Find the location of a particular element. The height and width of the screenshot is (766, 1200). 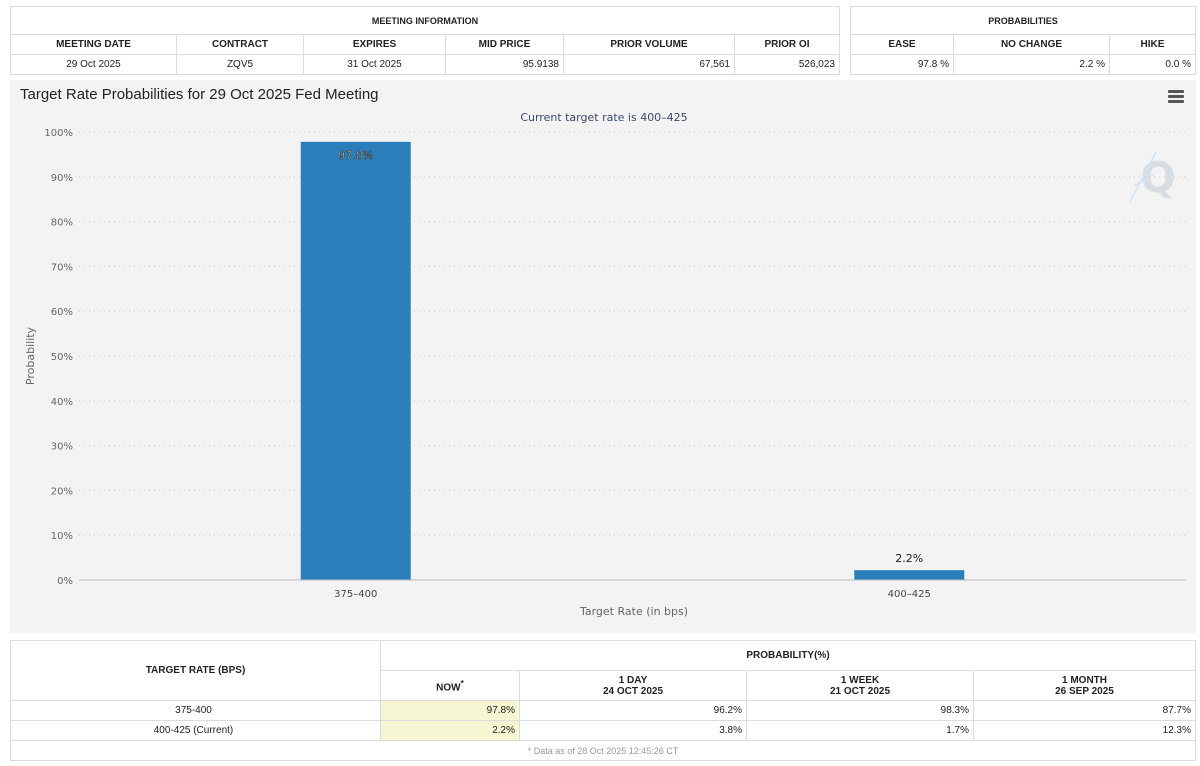

y-tick-label: 70% is located at coordinates (62, 267).